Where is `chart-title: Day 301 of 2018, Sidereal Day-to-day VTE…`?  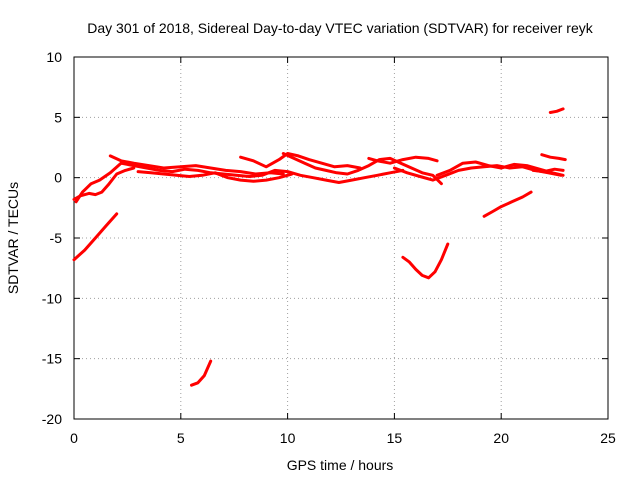
chart-title: Day 301 of 2018, Sidereal Day-to-day VTE… is located at coordinates (340, 28).